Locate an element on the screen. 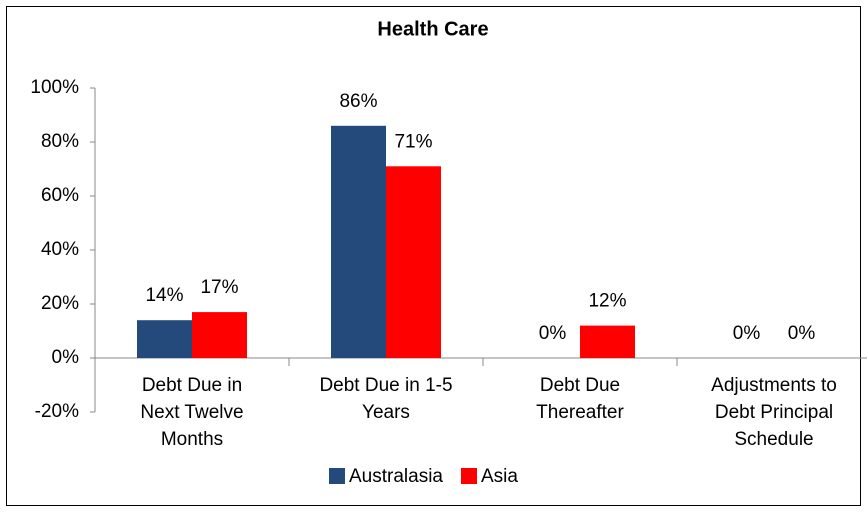 The width and height of the screenshot is (867, 512). y-tick-label: 60% is located at coordinates (60, 195).